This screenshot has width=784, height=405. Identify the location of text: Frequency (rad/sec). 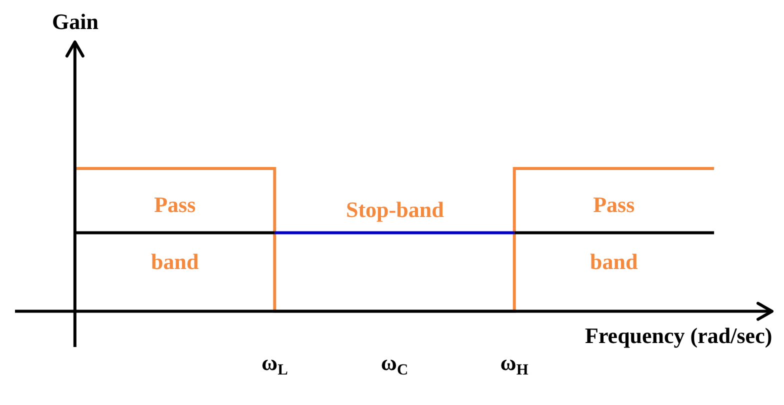
(678, 335).